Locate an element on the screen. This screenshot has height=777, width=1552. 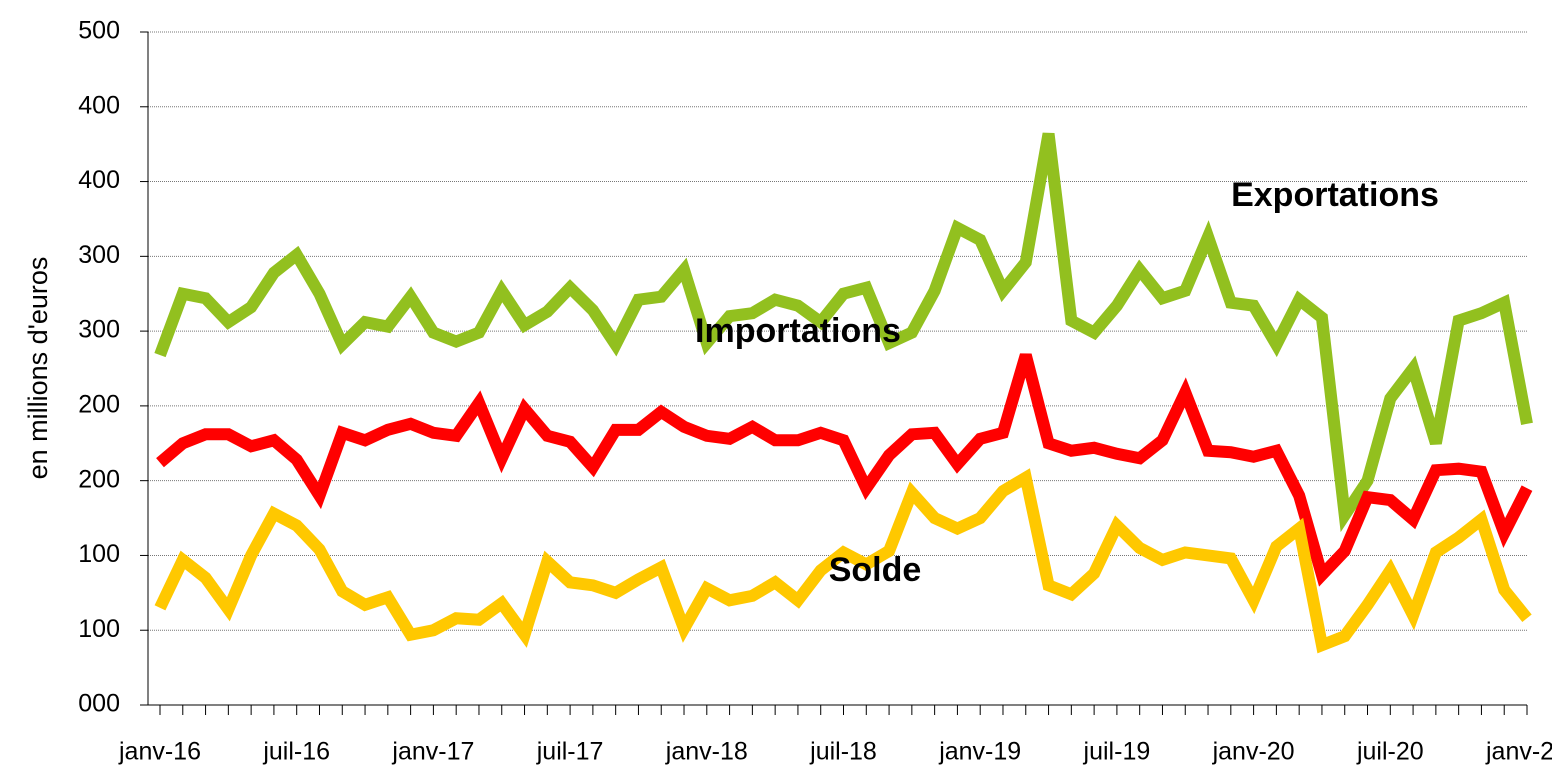
y-tick-label: 500 is located at coordinates (99, 31).